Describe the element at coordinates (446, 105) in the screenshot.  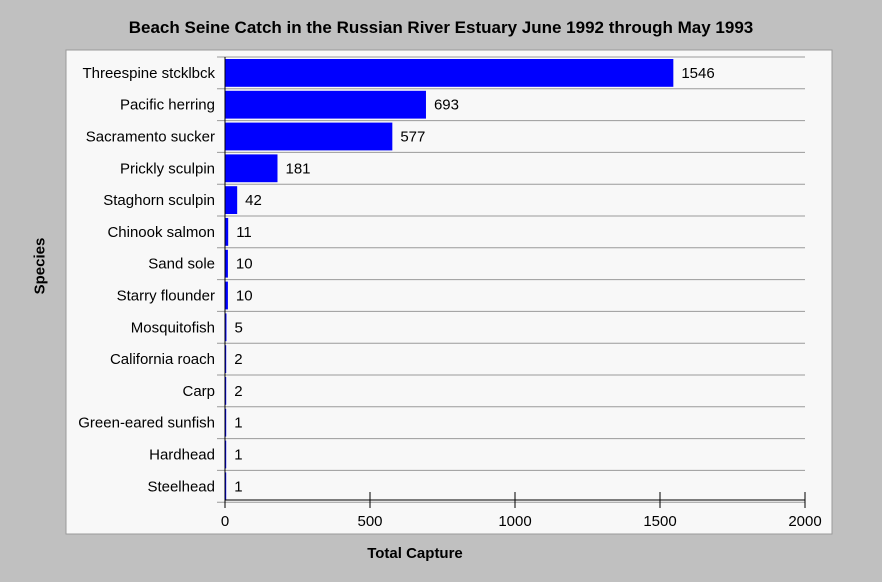
I see `data-label: 693` at that location.